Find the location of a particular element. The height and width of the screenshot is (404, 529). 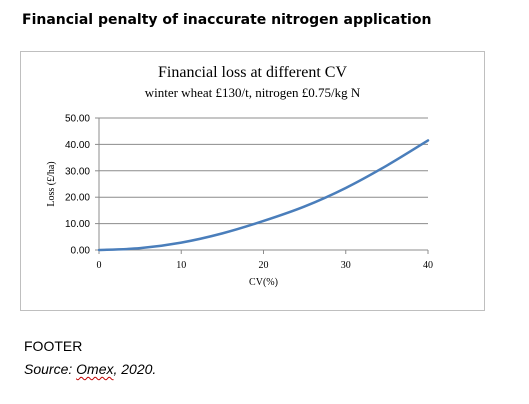

y-tick-label: 30.00 is located at coordinates (77, 171).